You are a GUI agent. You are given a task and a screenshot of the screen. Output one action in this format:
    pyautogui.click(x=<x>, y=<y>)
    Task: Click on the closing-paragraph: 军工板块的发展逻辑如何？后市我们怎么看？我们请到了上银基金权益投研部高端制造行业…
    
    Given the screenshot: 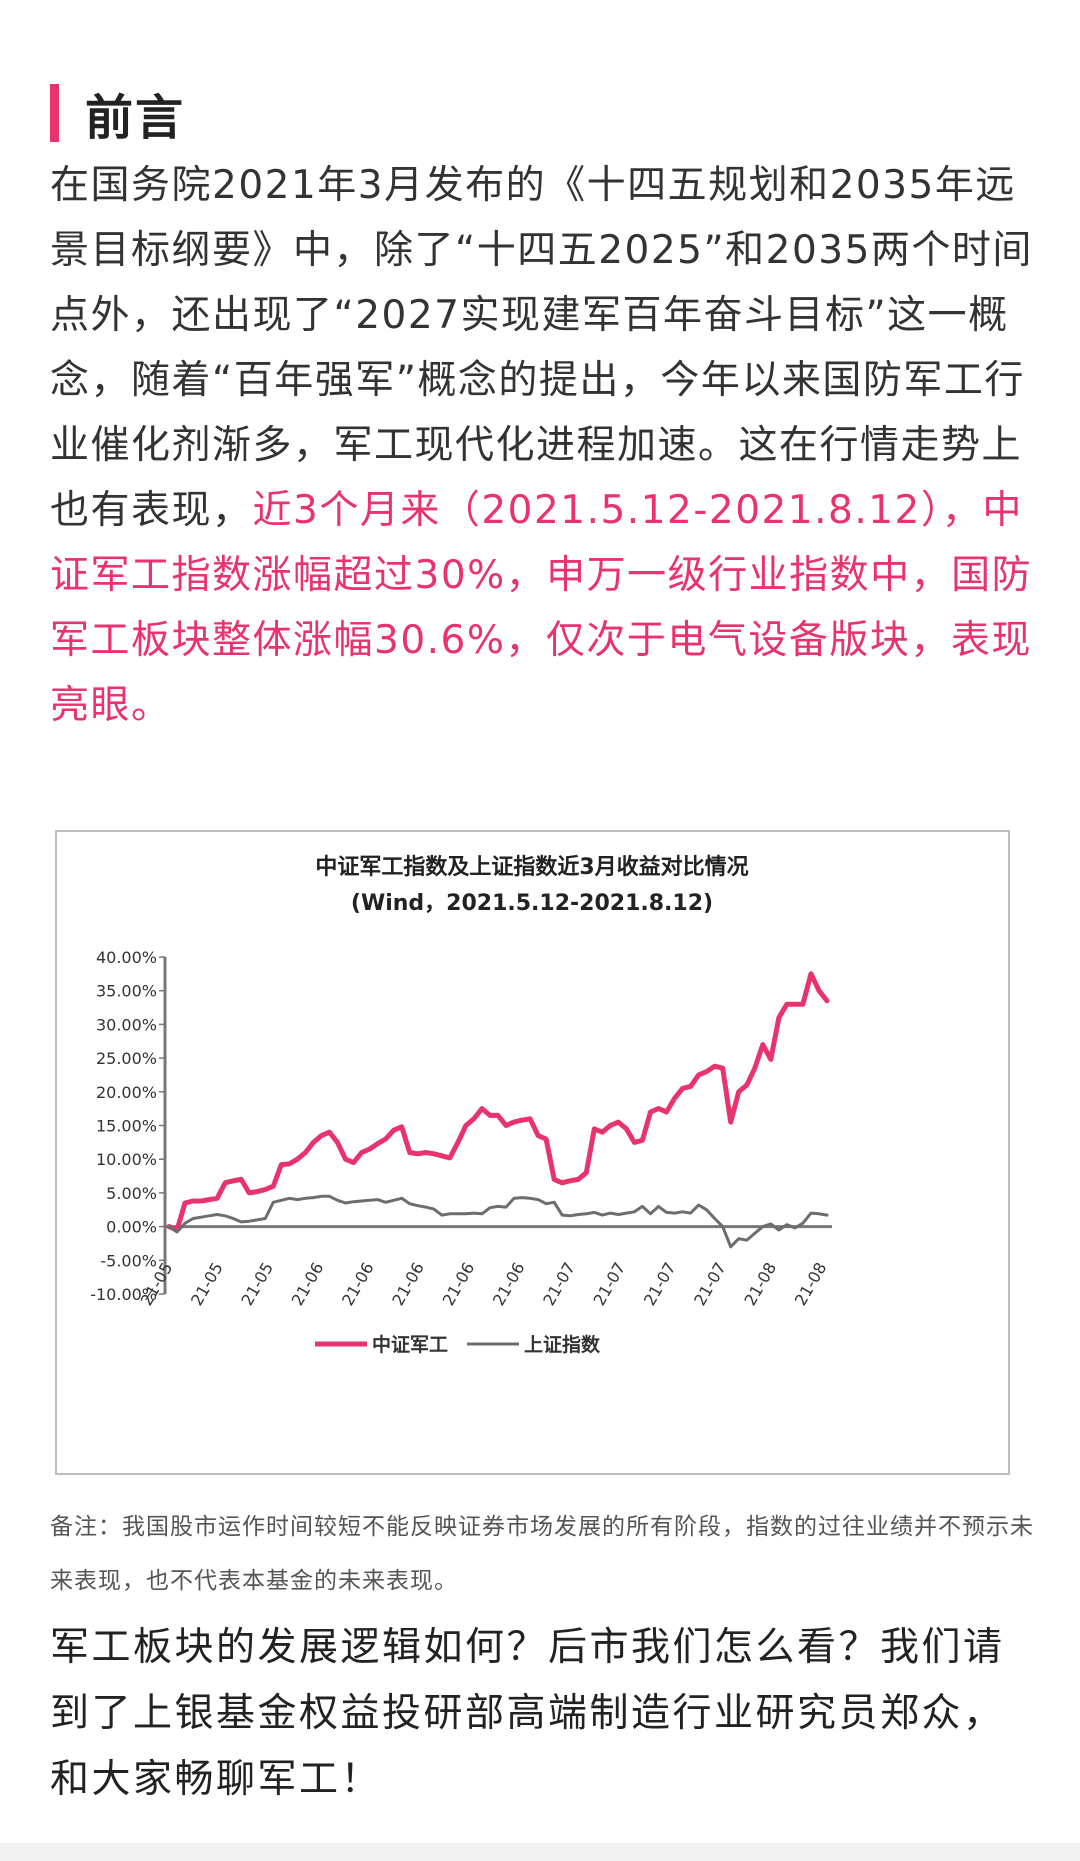 What is the action you would take?
    pyautogui.click(x=527, y=1713)
    